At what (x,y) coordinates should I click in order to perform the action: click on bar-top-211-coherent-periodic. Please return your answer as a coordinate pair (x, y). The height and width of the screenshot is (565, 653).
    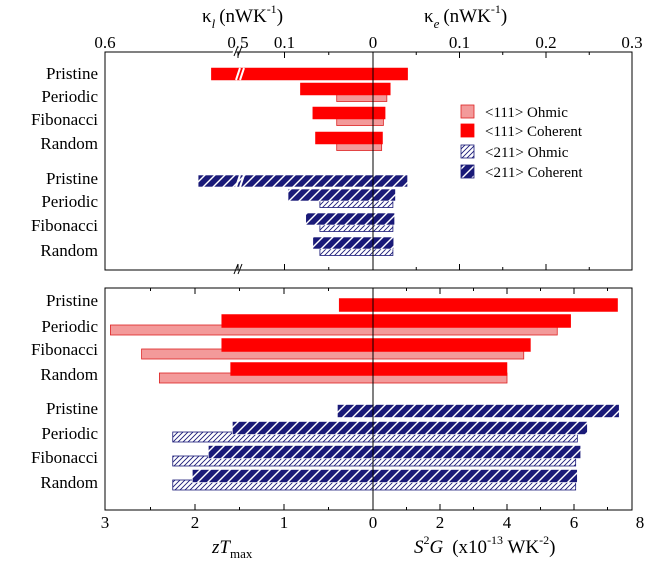
    Looking at the image, I should click on (341, 195).